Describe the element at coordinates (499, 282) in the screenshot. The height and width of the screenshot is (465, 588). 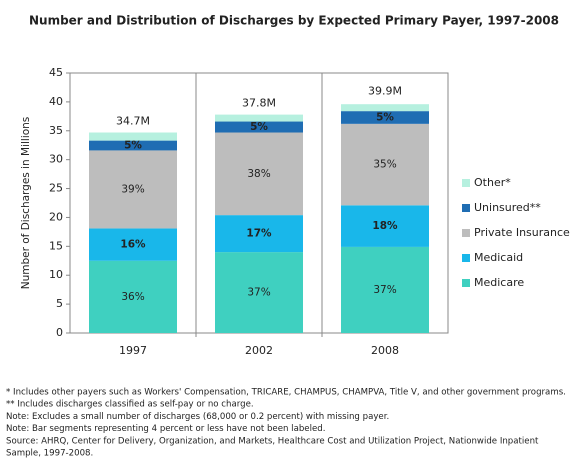
I see `legend-label: Medicare` at that location.